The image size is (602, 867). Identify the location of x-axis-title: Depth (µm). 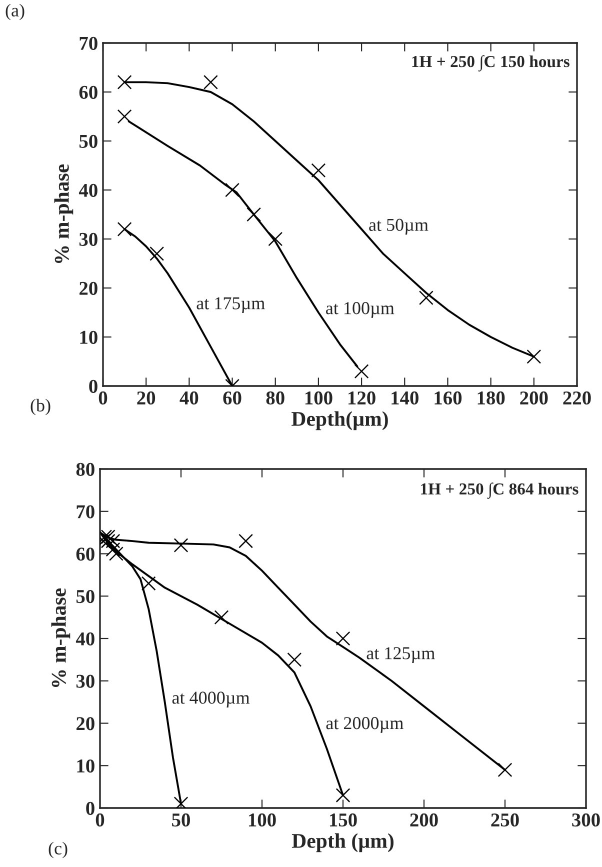
(343, 842).